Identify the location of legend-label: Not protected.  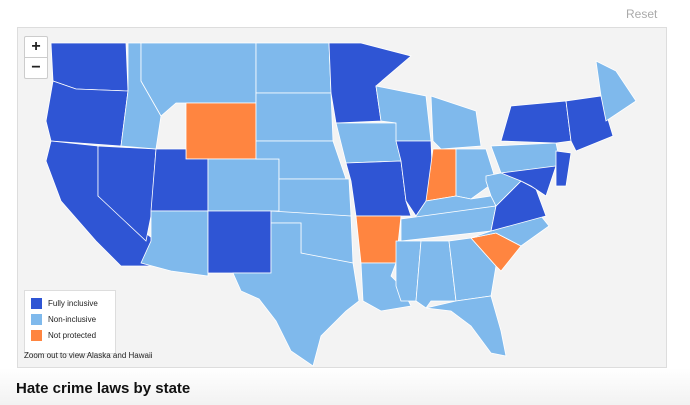
(72, 335).